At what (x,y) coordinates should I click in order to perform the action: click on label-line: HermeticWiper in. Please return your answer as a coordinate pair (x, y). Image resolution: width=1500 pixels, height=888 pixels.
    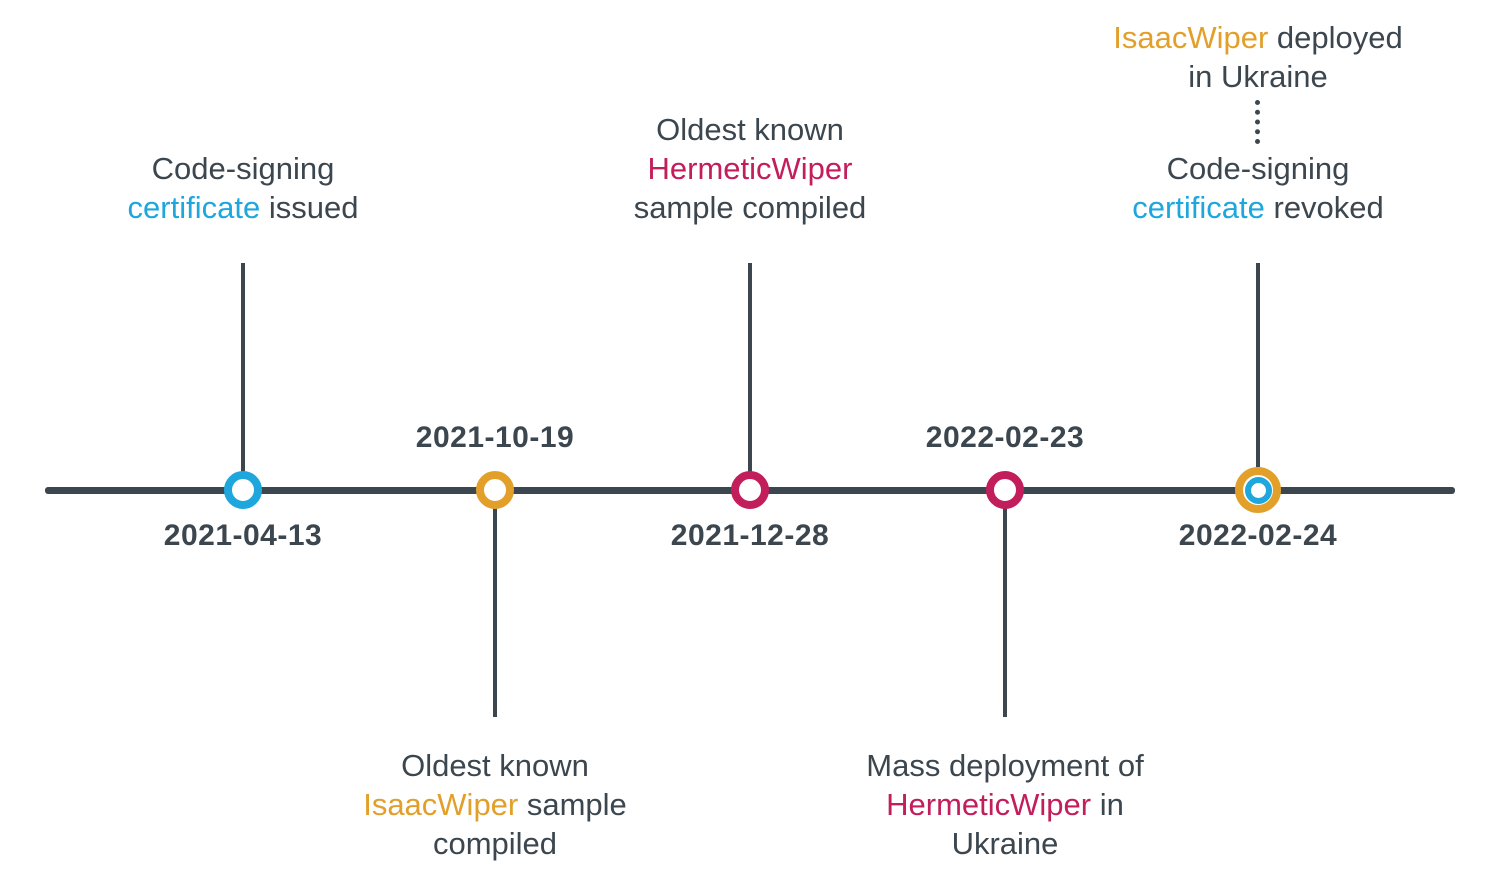
    Looking at the image, I should click on (1004, 804).